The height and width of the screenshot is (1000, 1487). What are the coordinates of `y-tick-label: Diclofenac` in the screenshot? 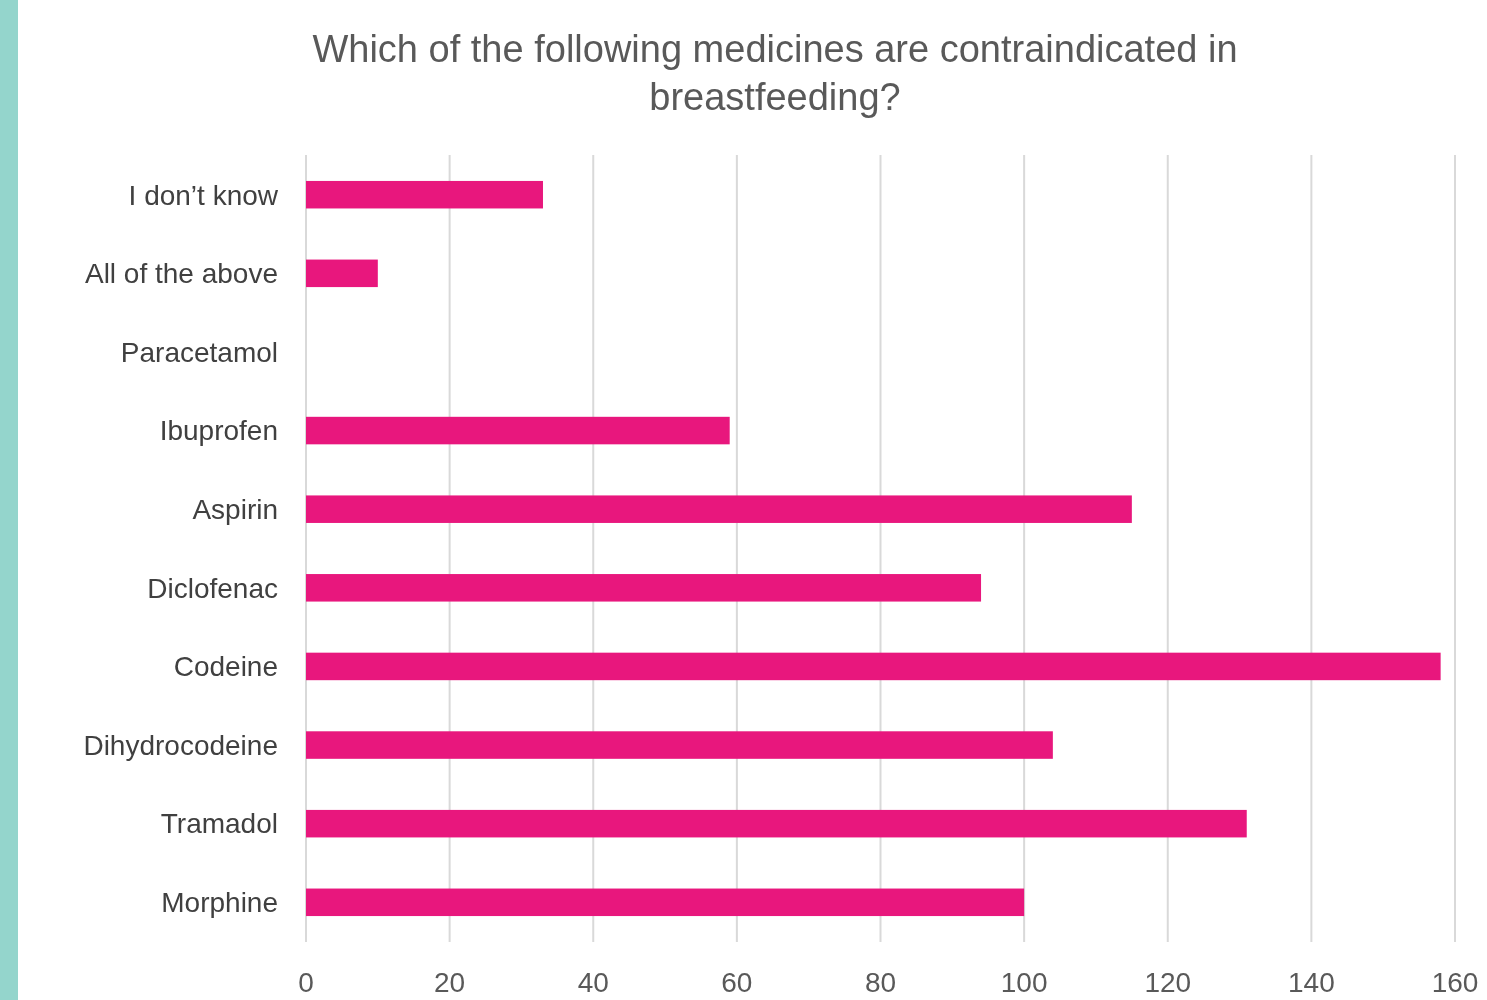 It's located at (212, 588).